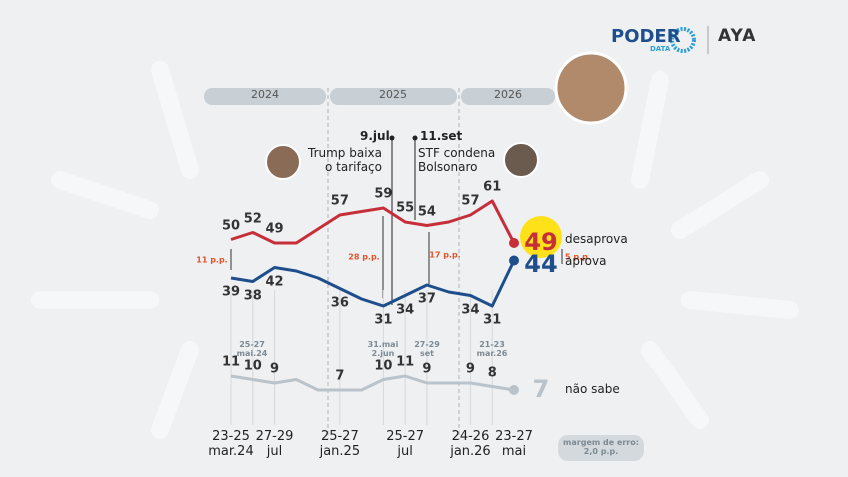 This screenshot has height=477, width=848. Describe the element at coordinates (541, 242) in the screenshot. I see `end-value-label: 49` at that location.